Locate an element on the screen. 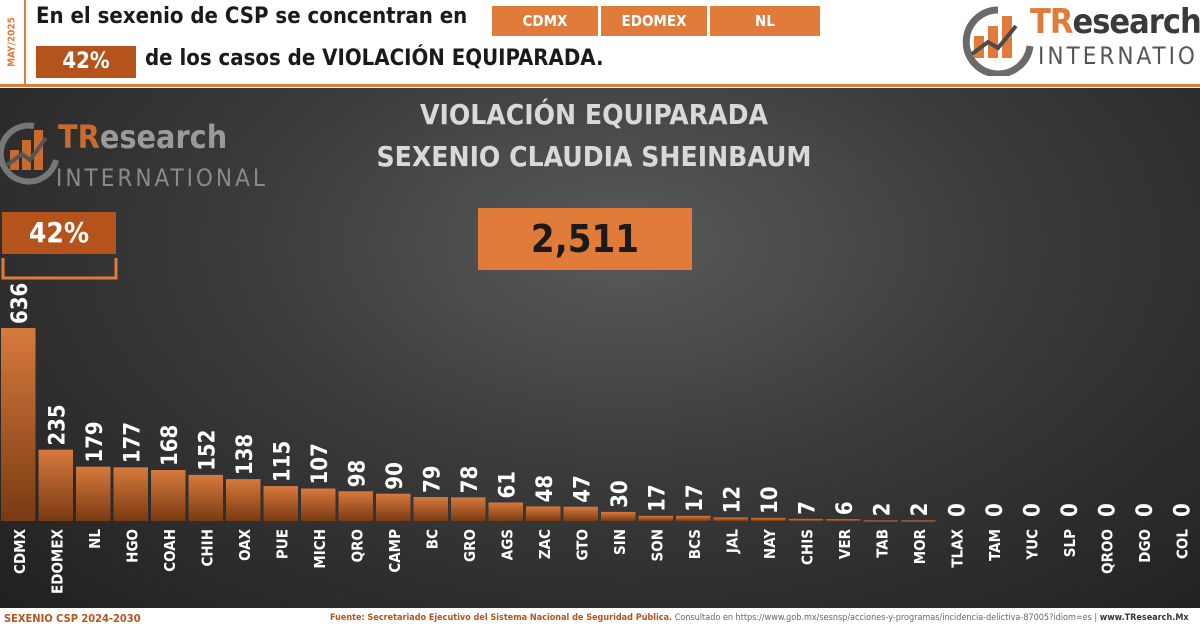 The width and height of the screenshot is (1200, 630). share-bracket is located at coordinates (59, 269).